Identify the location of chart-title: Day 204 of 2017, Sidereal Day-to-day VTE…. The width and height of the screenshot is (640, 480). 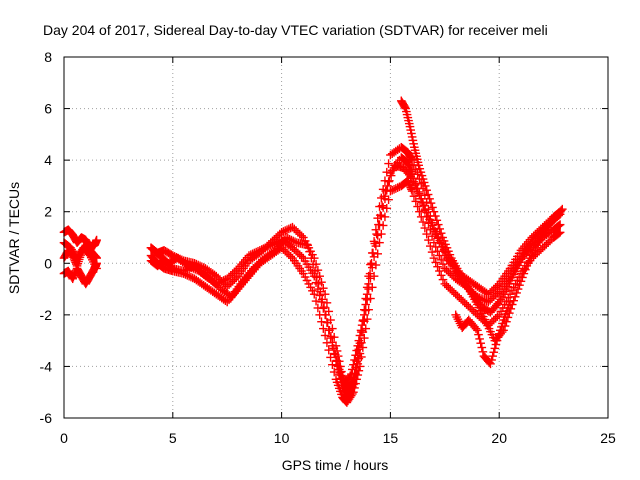
(295, 30).